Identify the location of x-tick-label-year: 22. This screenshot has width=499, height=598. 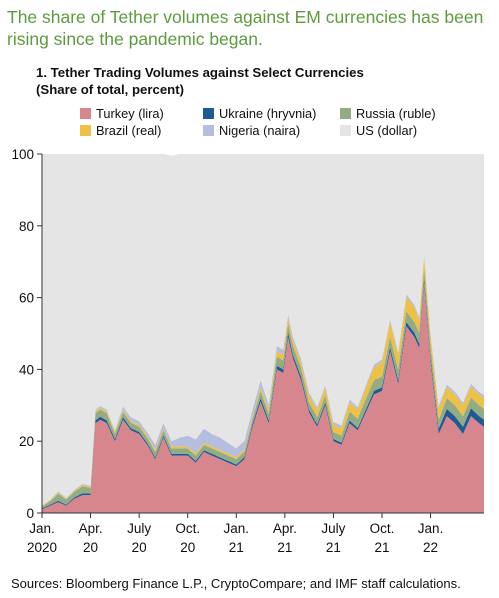
(430, 547).